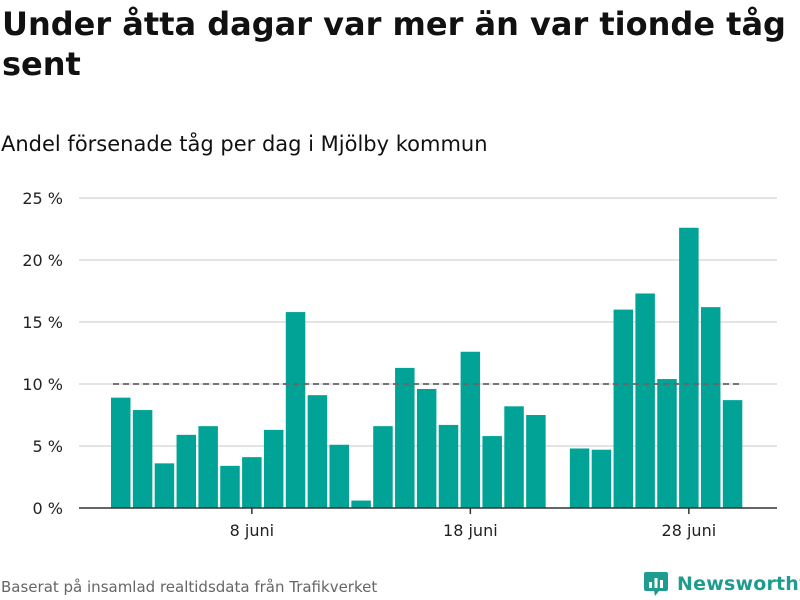  Describe the element at coordinates (656, 584) in the screenshot. I see `newsworthy-logo-icon` at that location.